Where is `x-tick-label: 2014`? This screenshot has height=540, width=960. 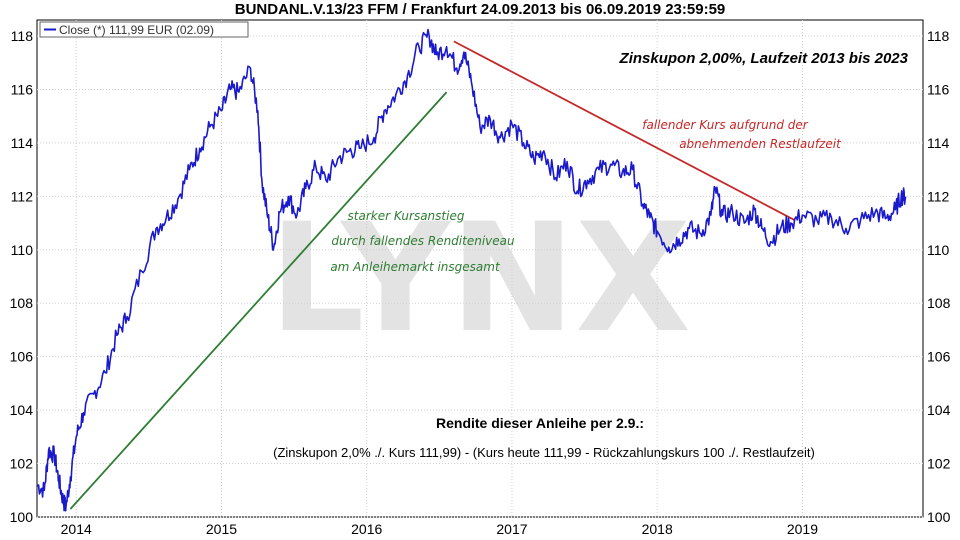 x-tick-label: 2014 is located at coordinates (76, 529).